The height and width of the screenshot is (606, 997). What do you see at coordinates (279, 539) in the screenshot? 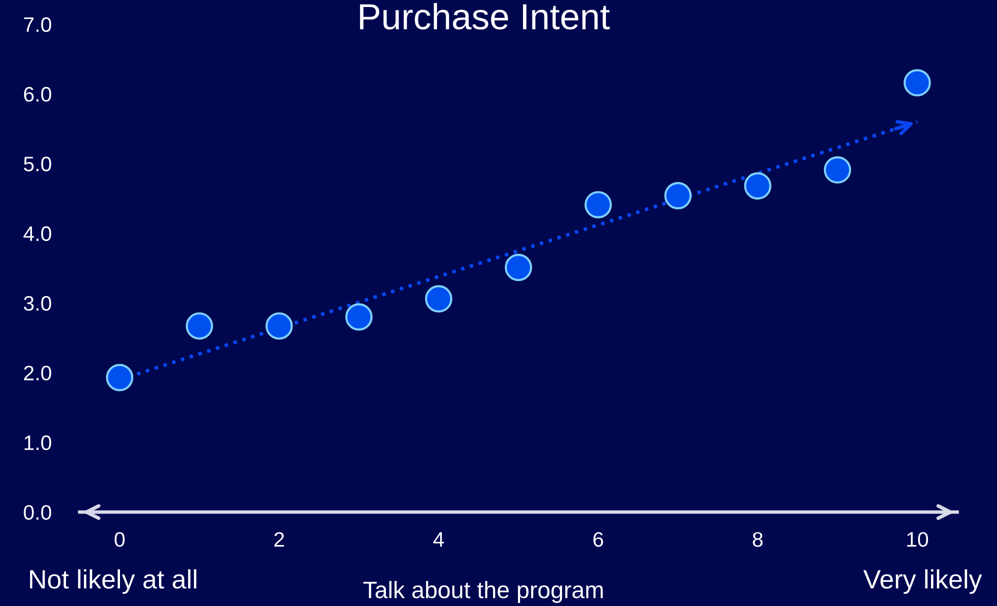
I see `x-tick-label: 2` at bounding box center [279, 539].